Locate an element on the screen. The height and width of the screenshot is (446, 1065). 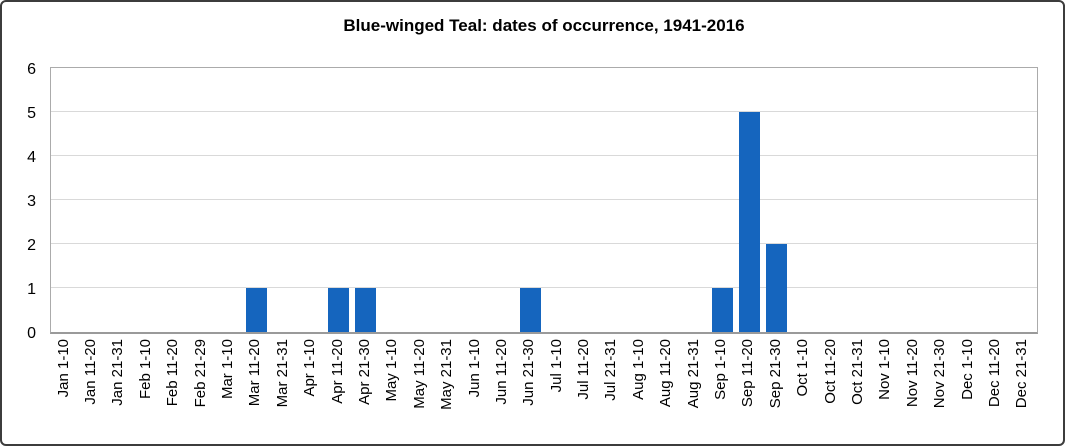
y-tick-label-1: 1 is located at coordinates (31, 289).